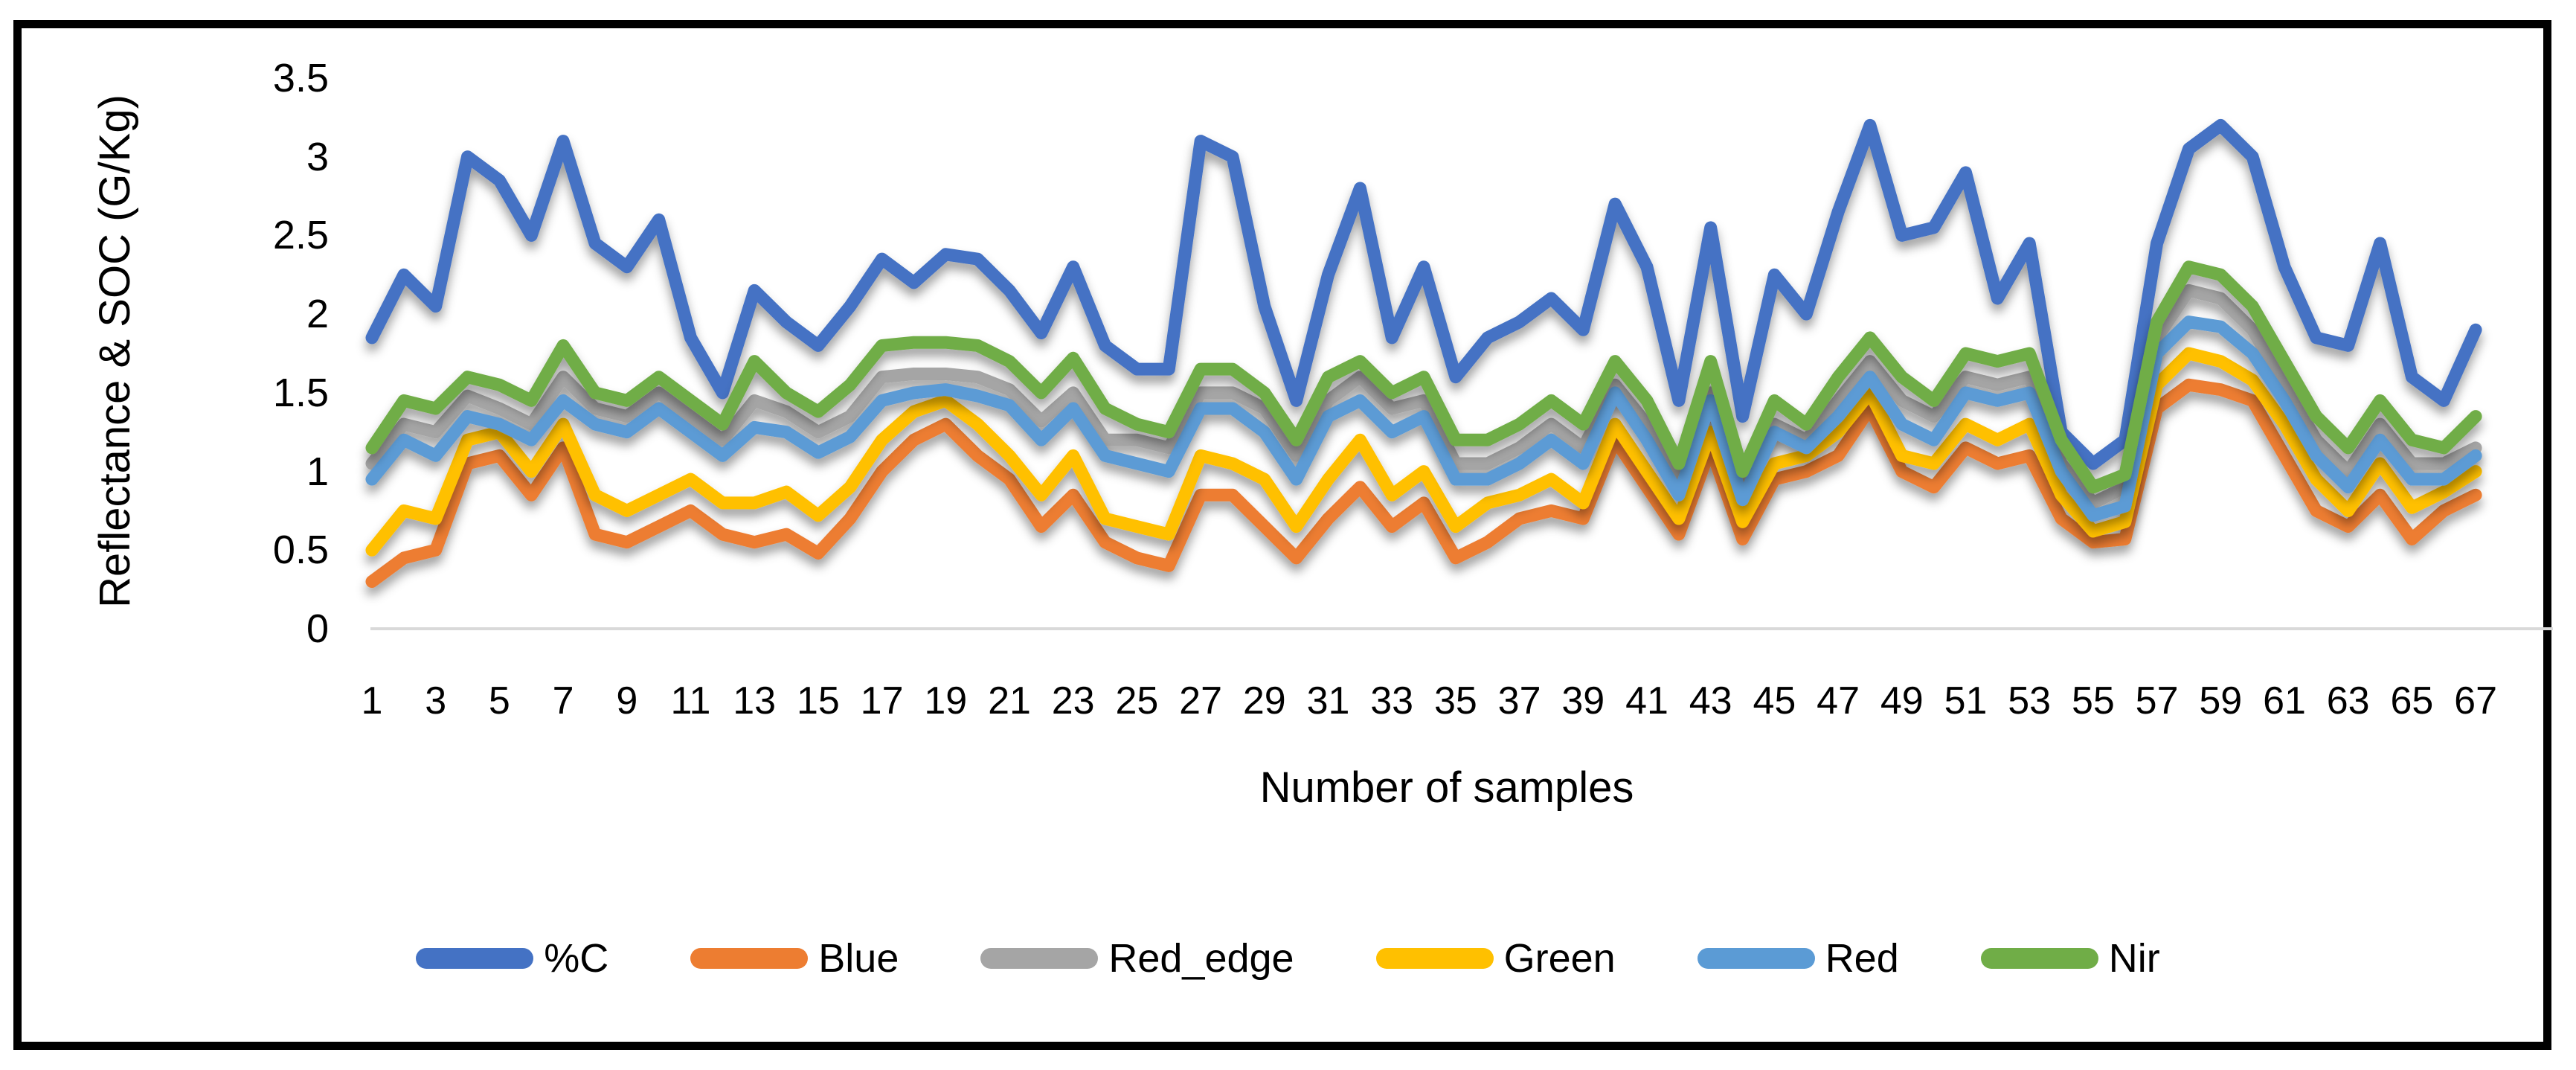 The height and width of the screenshot is (1070, 2576). What do you see at coordinates (372, 701) in the screenshot?
I see `x-tick-label: 1` at bounding box center [372, 701].